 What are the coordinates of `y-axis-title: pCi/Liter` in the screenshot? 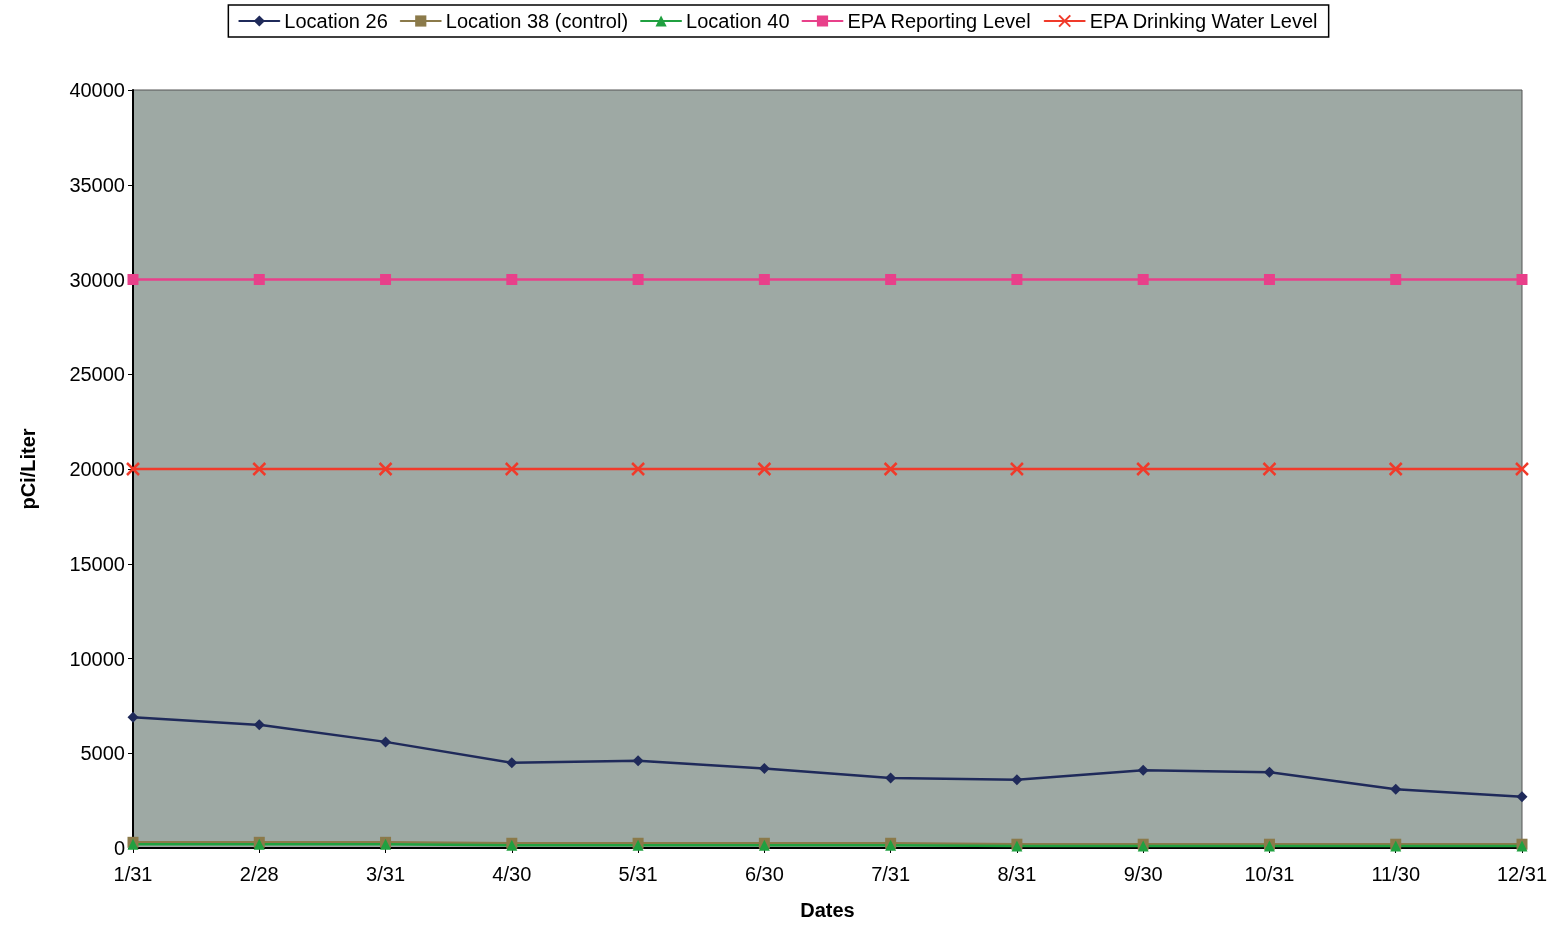 It's located at (28, 469).